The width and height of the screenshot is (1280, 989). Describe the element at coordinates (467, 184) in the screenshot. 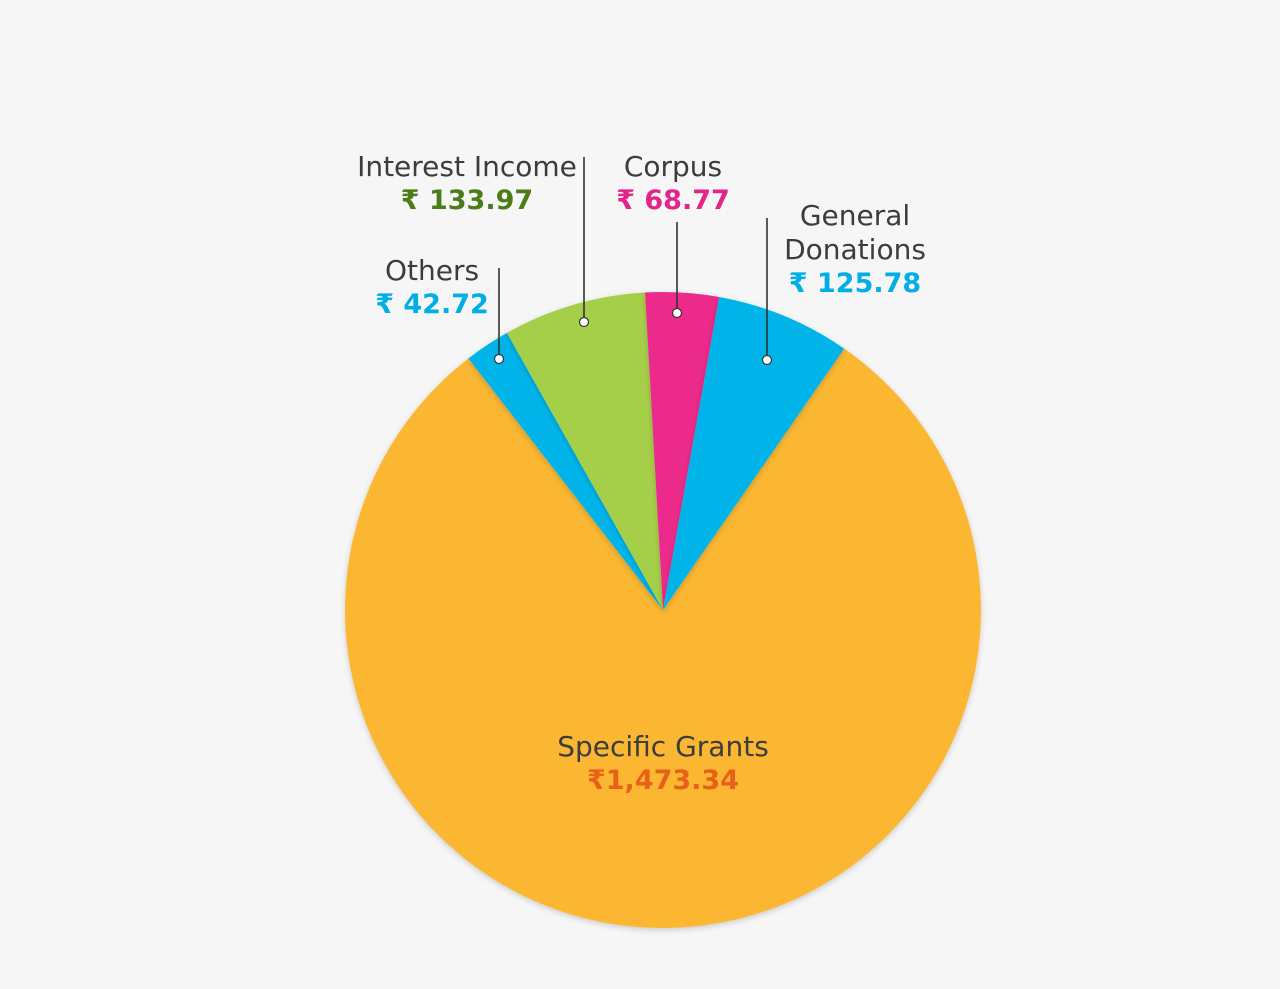

I see `label-interest-income: Interest Income ₹ 133.97` at that location.